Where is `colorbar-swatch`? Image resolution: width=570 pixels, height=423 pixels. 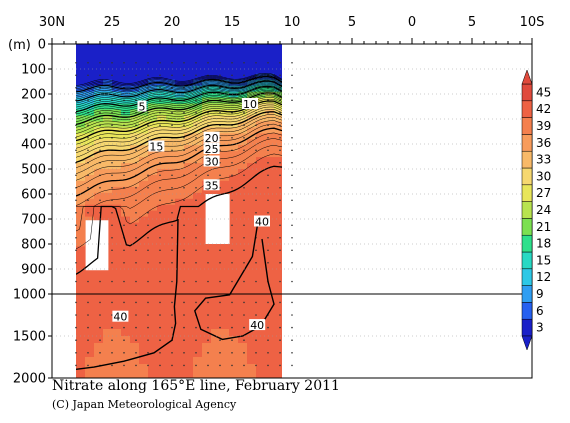
colorbar-swatch is located at coordinates (527, 126).